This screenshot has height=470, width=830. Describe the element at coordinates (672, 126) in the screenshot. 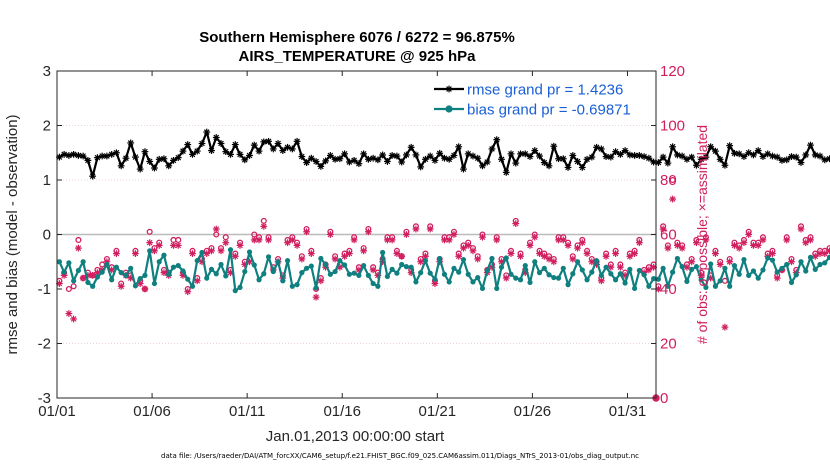

I see `y-right-tick-label: 100` at that location.